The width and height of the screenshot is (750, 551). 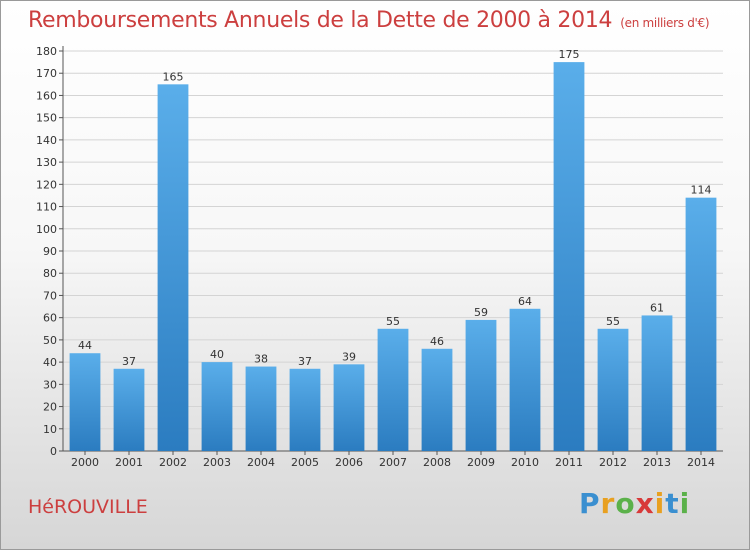 What do you see at coordinates (261, 359) in the screenshot?
I see `bar-value-label: 38` at bounding box center [261, 359].